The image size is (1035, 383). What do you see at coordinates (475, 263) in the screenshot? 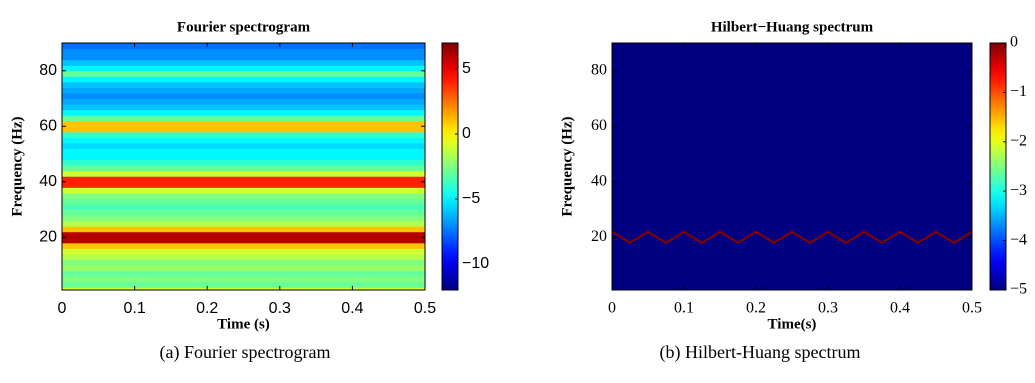
I see `colorbar-tick-label: −10` at bounding box center [475, 263].